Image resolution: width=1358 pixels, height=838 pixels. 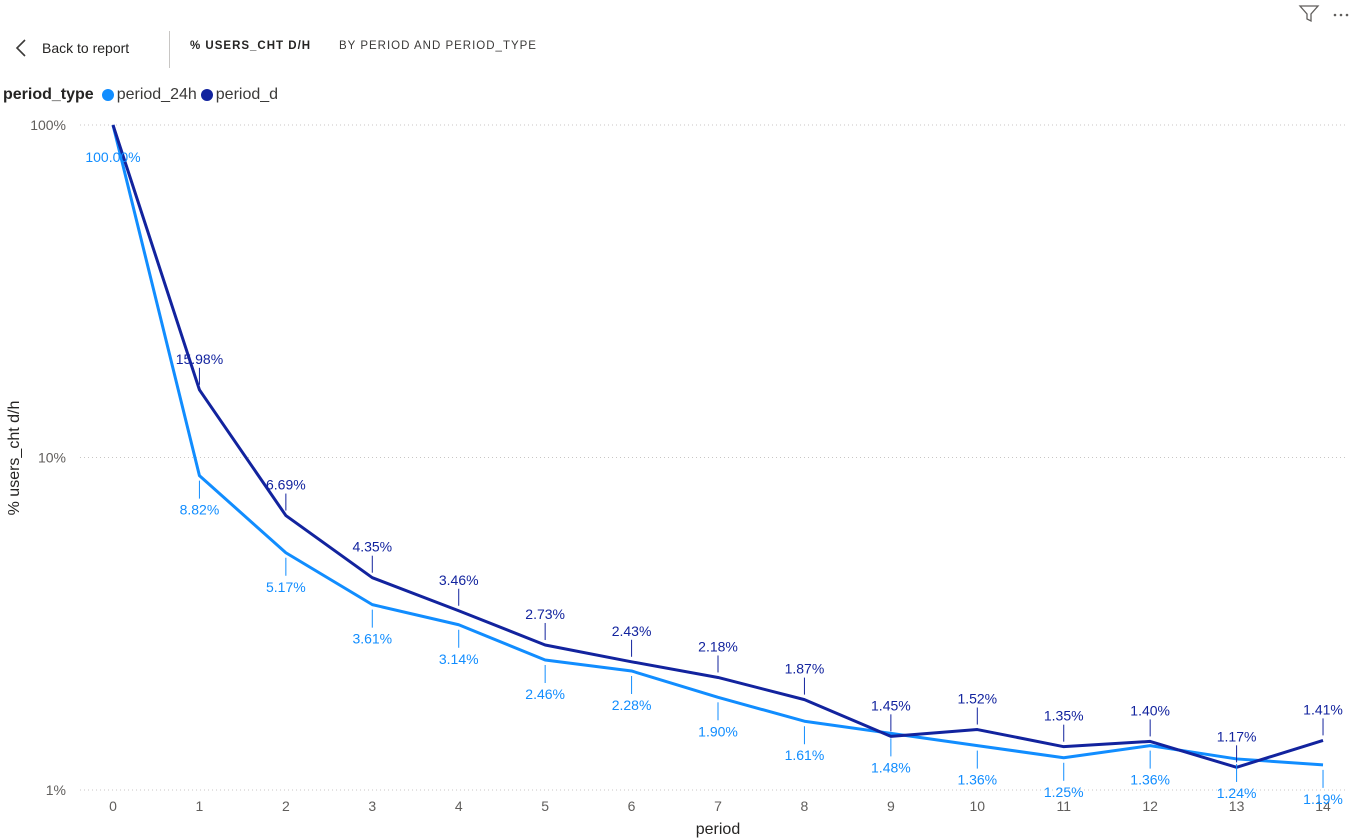 What do you see at coordinates (251, 46) in the screenshot?
I see `chart-title-measure: % USERS_CHT D/H` at bounding box center [251, 46].